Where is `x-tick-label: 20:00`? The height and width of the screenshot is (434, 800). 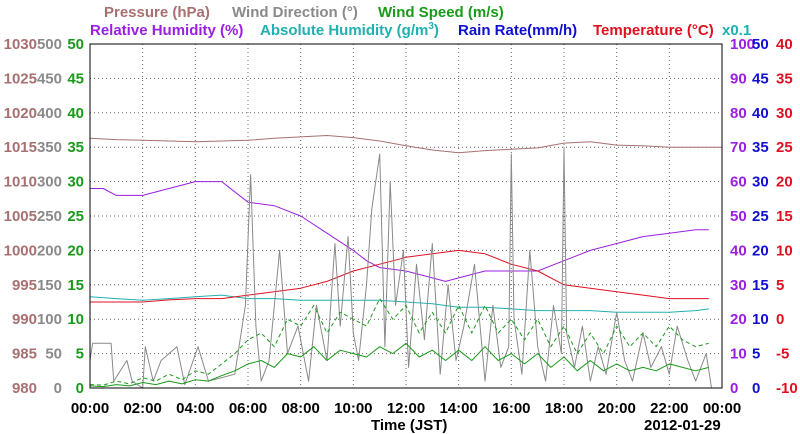
x-tick-label: 20:00 is located at coordinates (616, 408).